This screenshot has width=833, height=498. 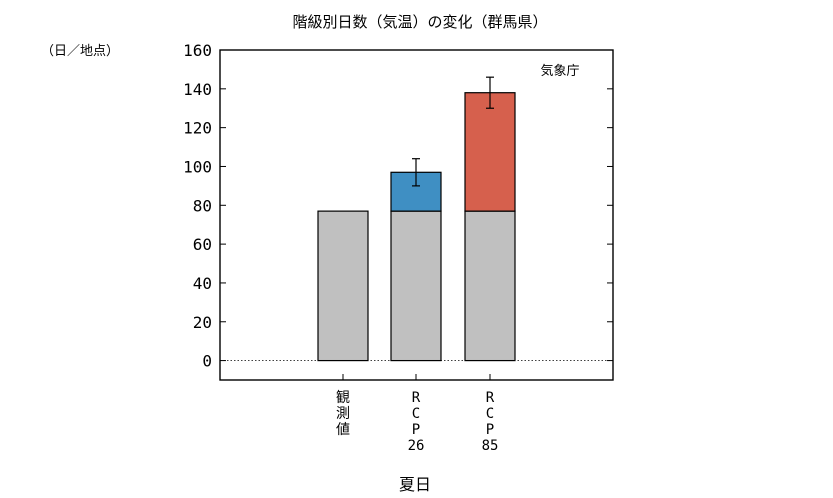 What do you see at coordinates (202, 244) in the screenshot?
I see `y-tick-label: 60` at bounding box center [202, 244].